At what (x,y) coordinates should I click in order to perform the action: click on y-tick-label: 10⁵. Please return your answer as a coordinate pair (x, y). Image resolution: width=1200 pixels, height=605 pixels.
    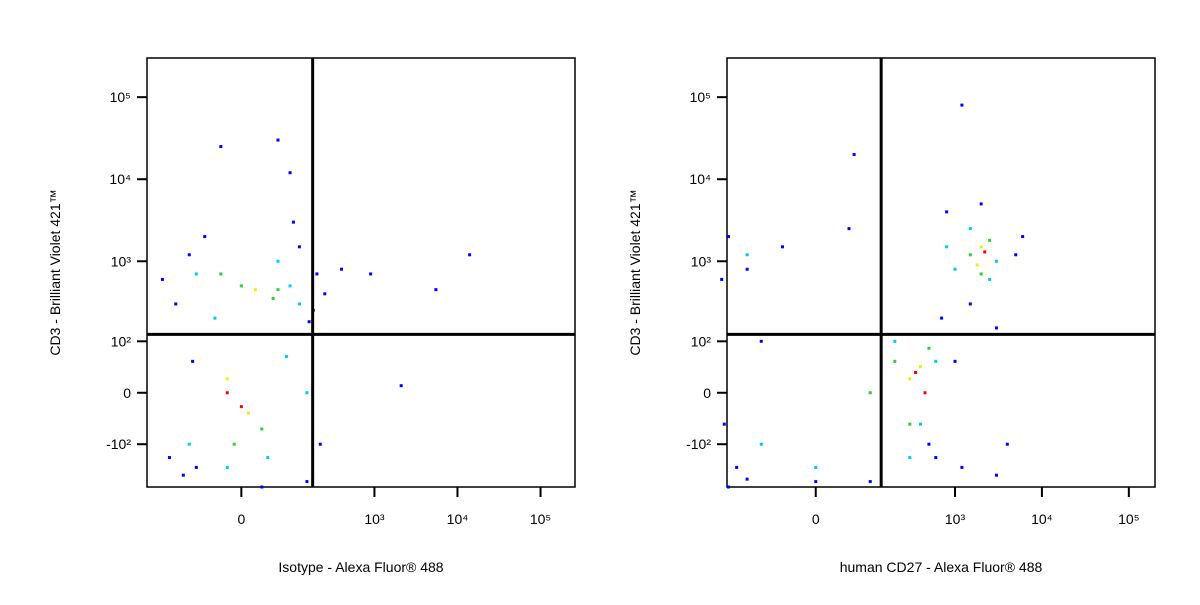
    Looking at the image, I should click on (700, 97).